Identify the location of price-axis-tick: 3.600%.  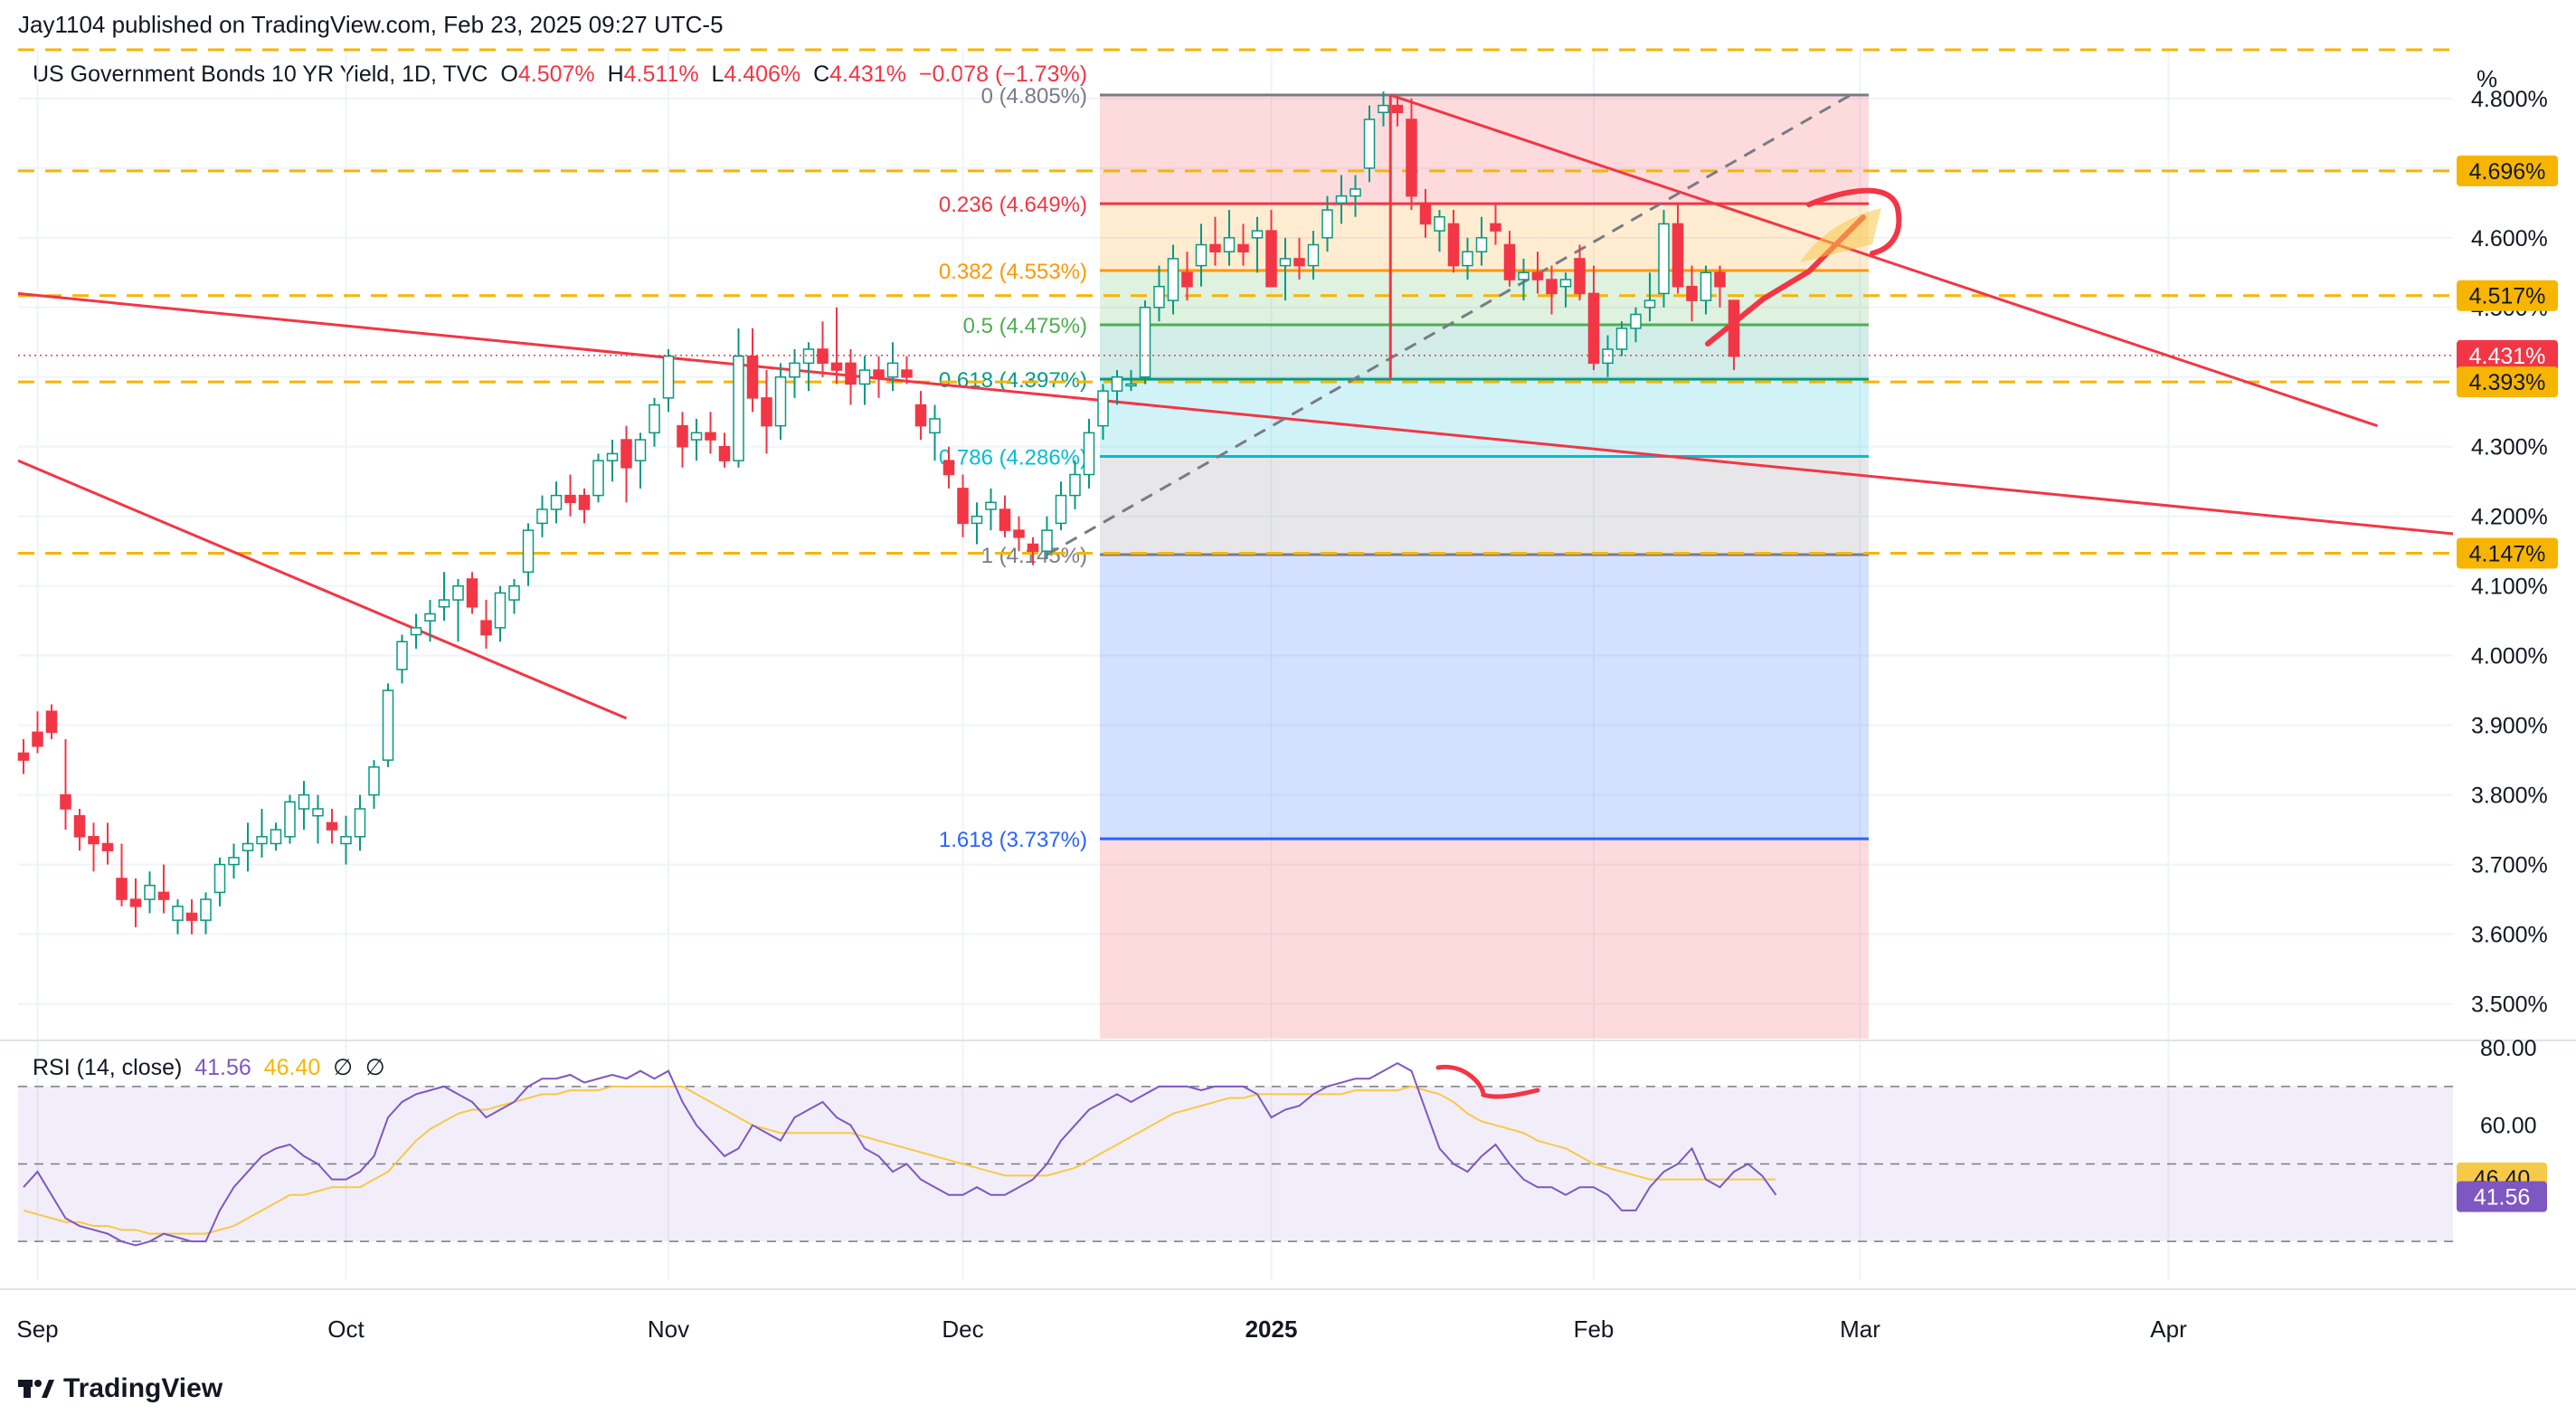
(2509, 935).